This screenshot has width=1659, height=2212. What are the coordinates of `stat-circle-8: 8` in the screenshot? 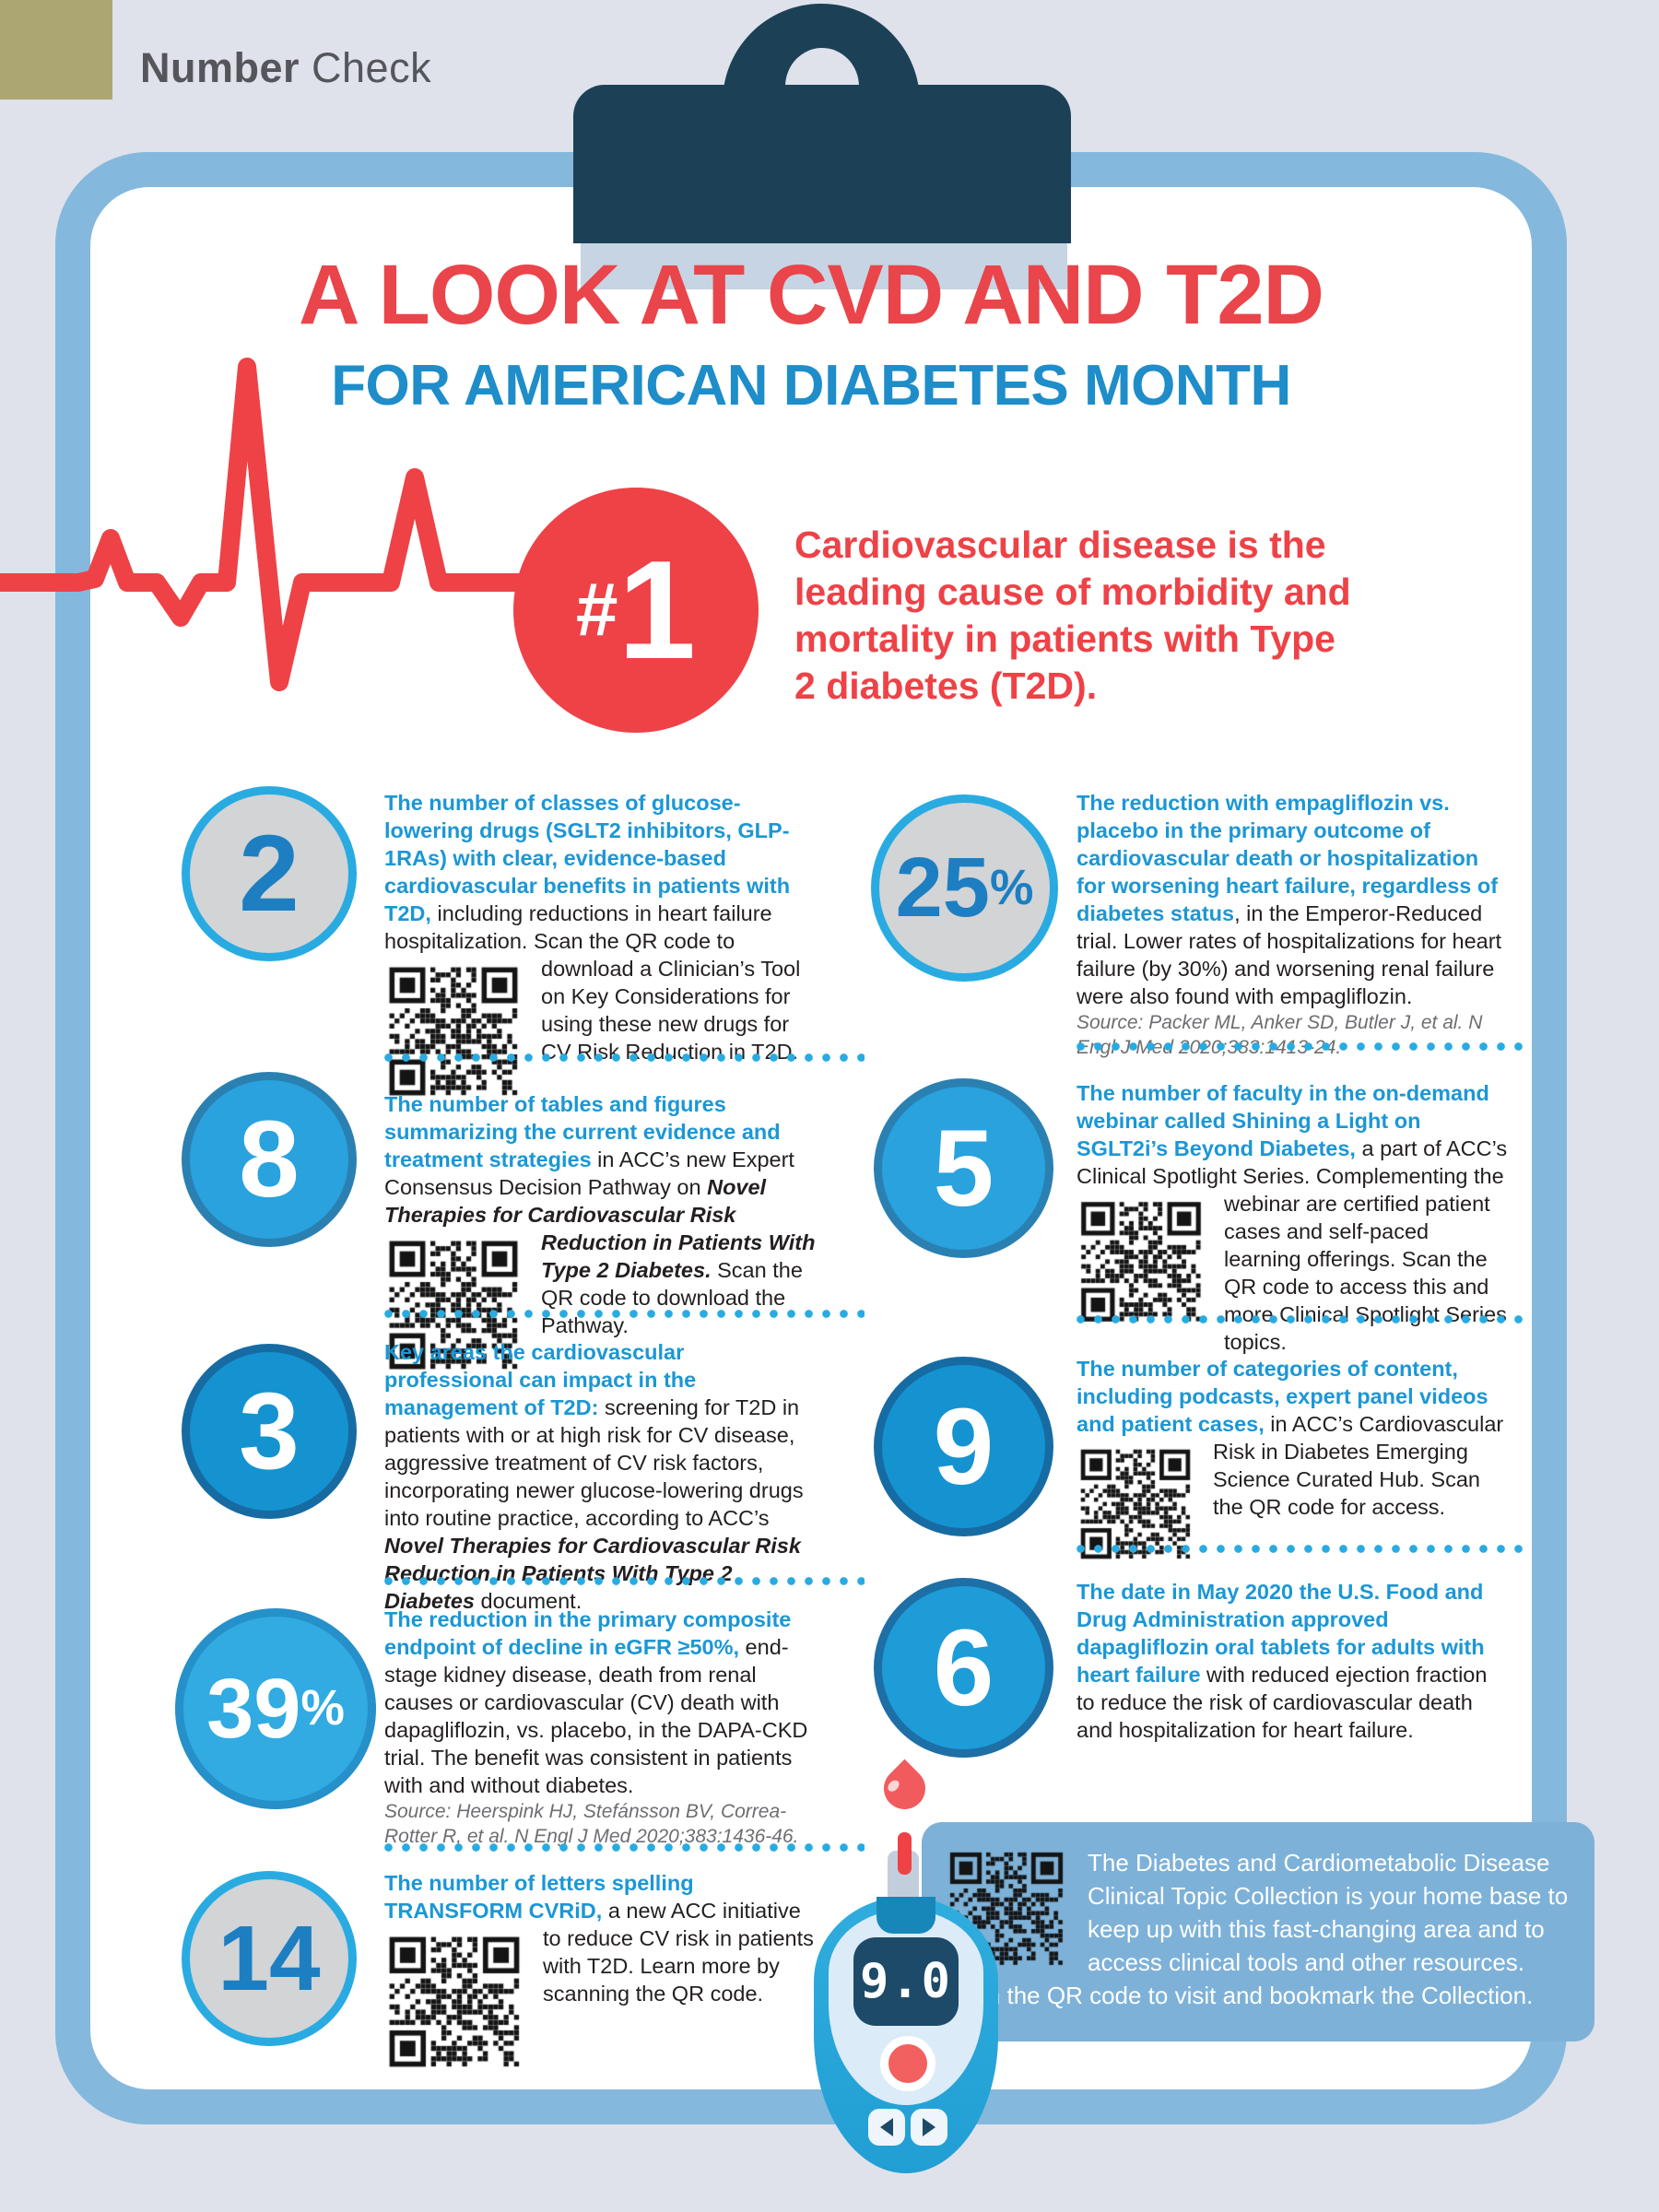 It's located at (269, 1159).